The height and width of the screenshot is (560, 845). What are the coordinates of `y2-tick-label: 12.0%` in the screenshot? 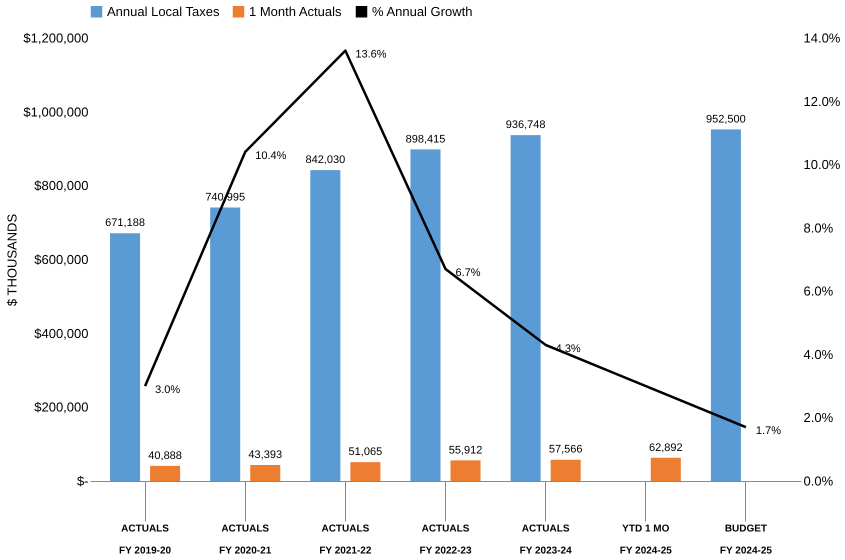 It's located at (822, 101).